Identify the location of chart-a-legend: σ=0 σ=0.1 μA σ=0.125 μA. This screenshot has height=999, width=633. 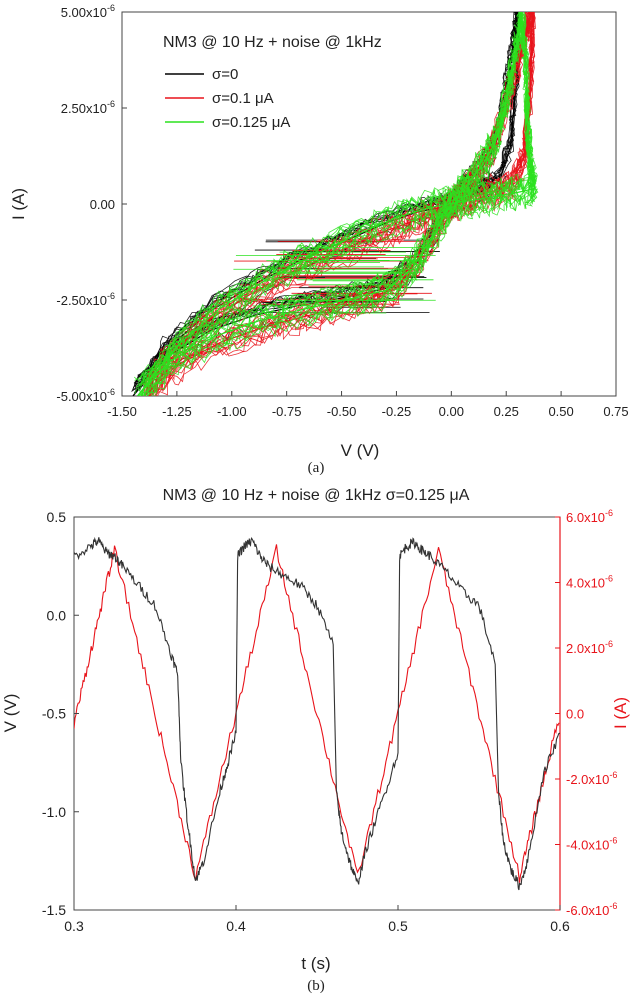
(227, 98).